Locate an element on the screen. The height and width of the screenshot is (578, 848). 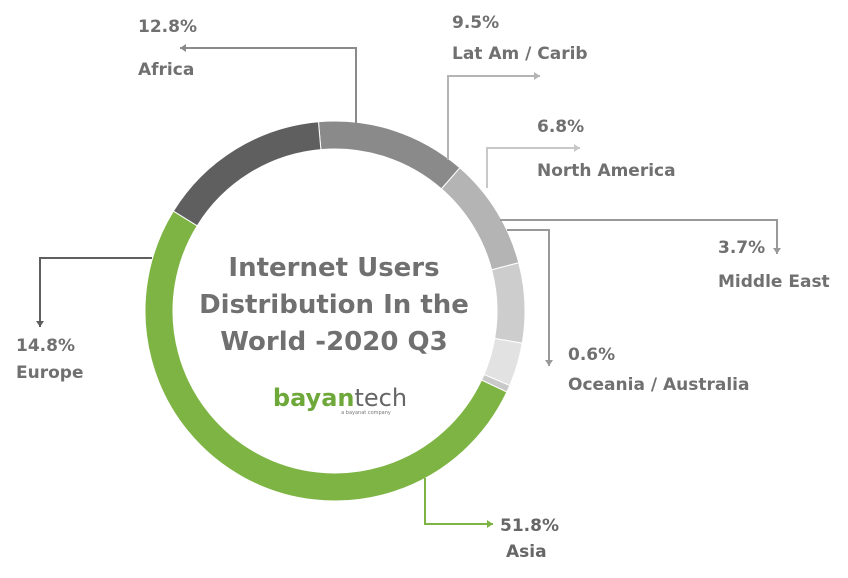
svg-text: bayantech is located at coordinates (340, 398).